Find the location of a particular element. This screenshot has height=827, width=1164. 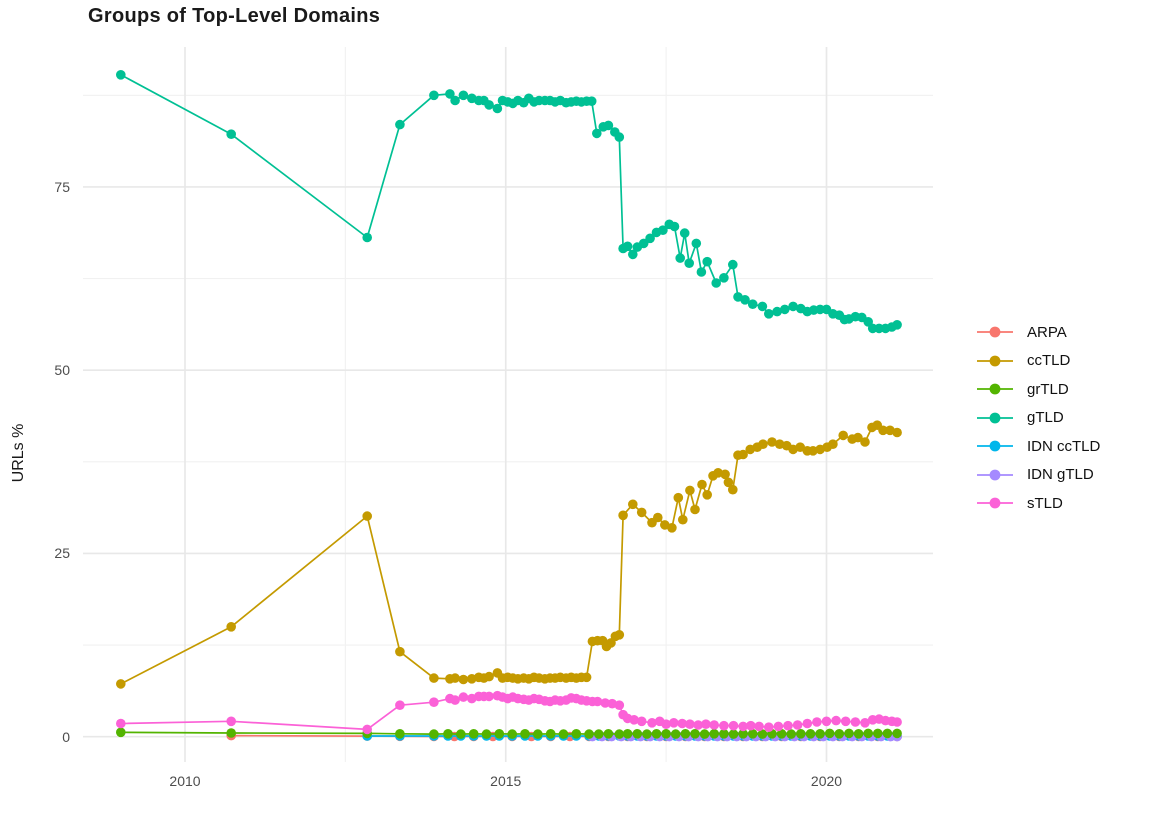

legend-item-label: gTLD is located at coordinates (1045, 417).